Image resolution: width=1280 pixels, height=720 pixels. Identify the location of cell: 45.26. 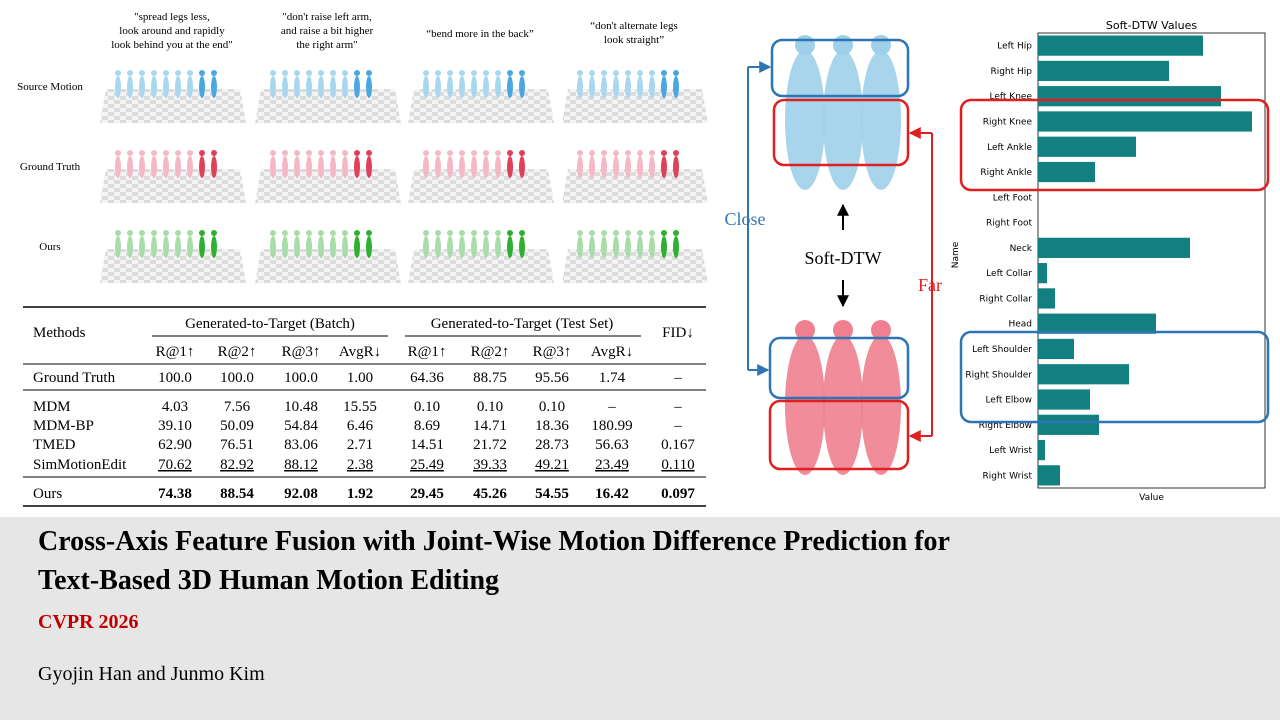
(490, 494).